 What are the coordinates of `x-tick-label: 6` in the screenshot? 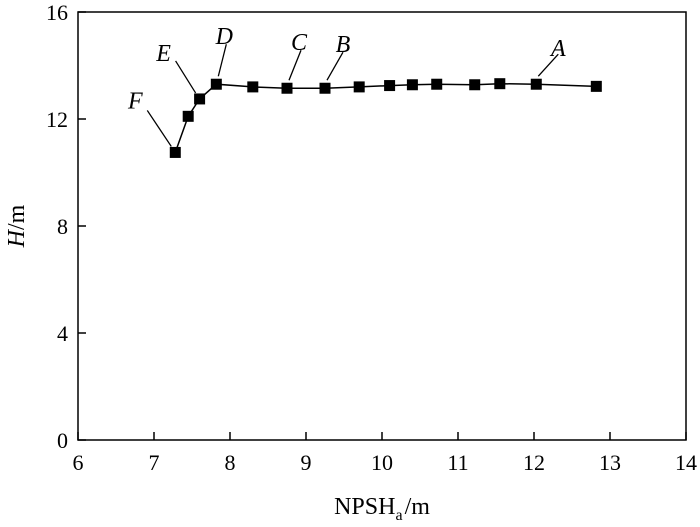 It's located at (78, 462).